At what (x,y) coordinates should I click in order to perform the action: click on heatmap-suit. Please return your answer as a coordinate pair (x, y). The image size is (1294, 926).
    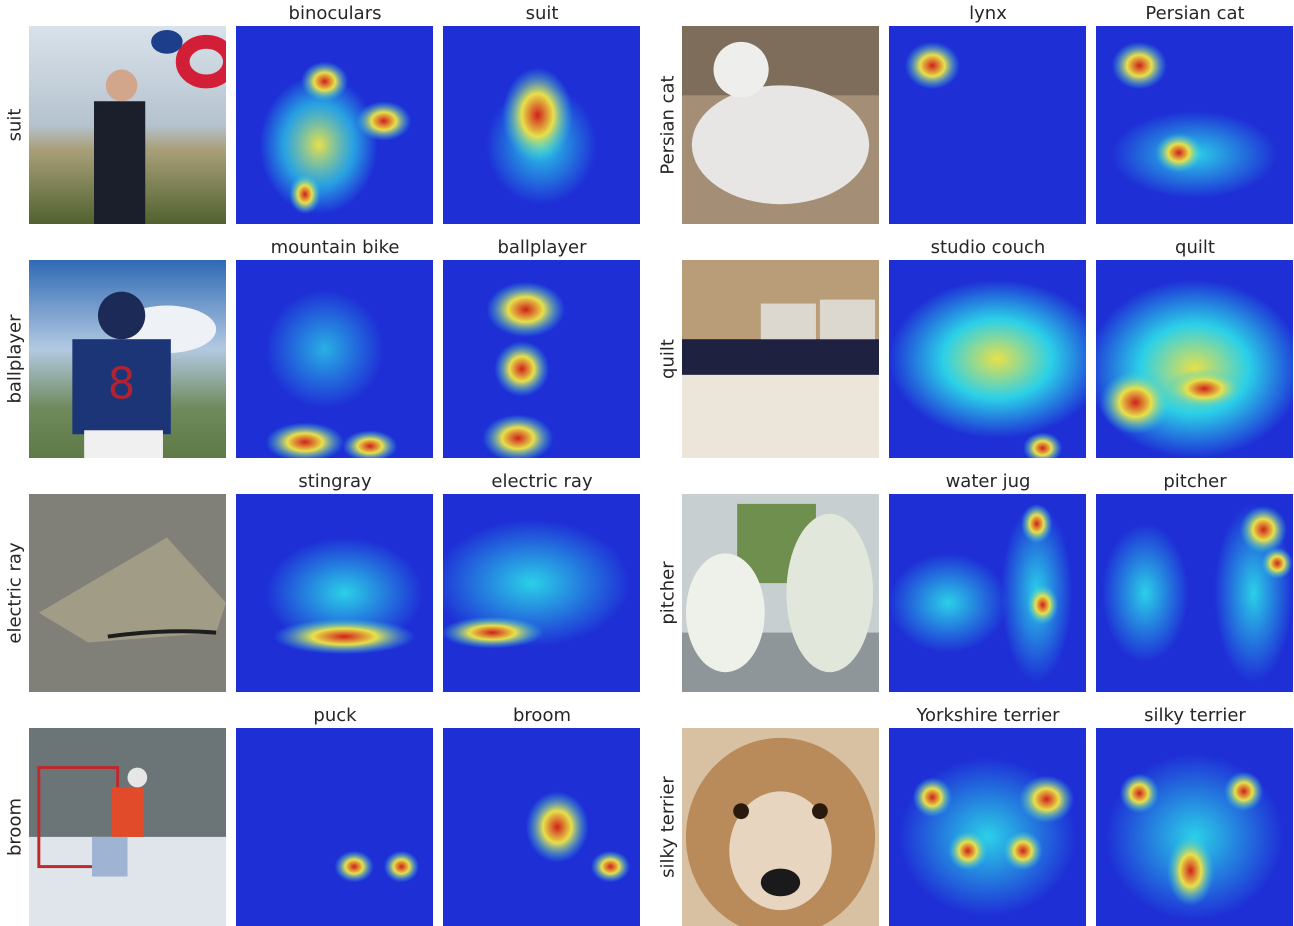
    Looking at the image, I should click on (541, 125).